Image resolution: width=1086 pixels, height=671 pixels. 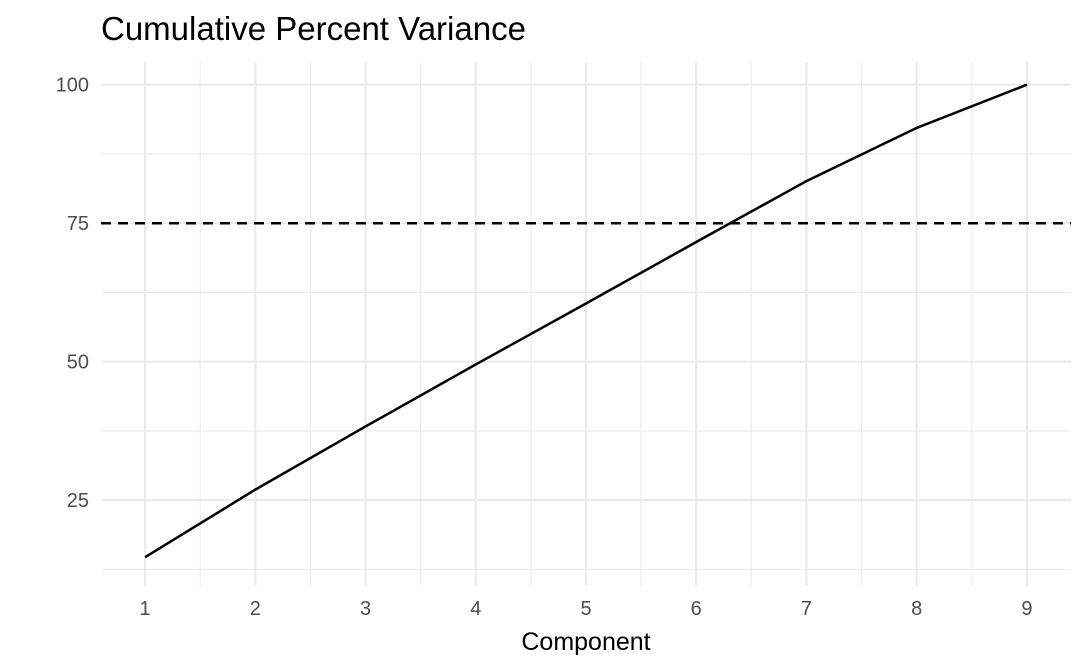 I want to click on x-axis-title: Component, so click(x=585, y=642).